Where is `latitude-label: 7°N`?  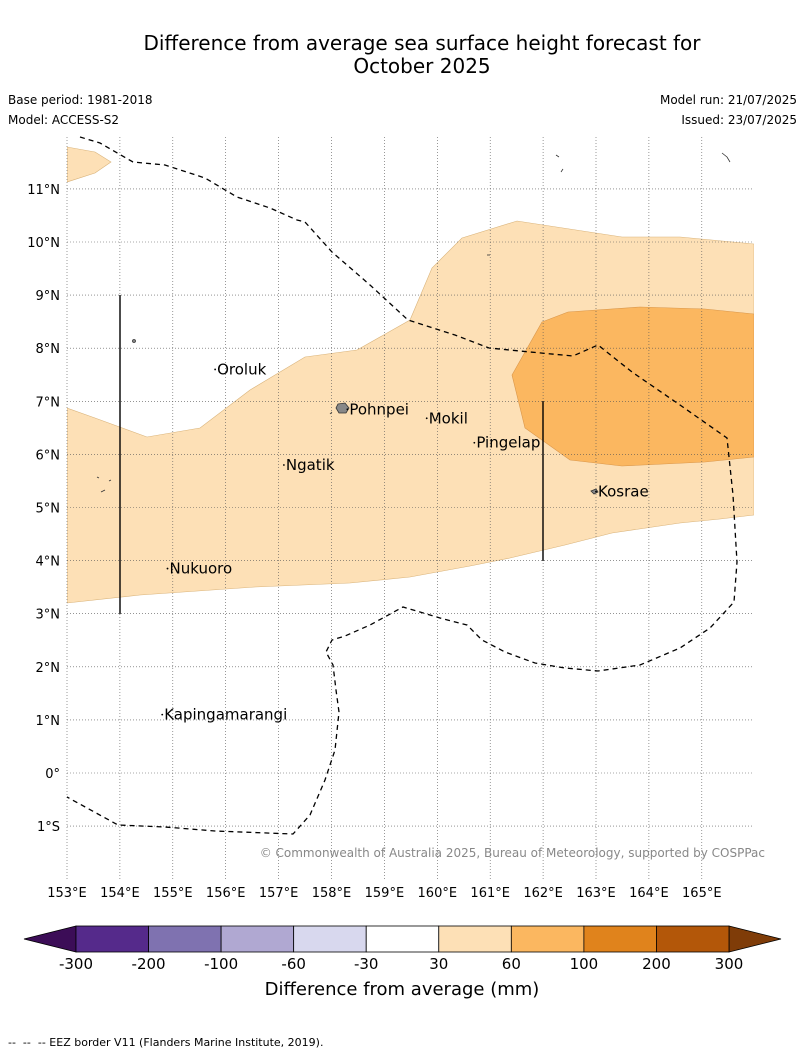 latitude-label: 7°N is located at coordinates (48, 402).